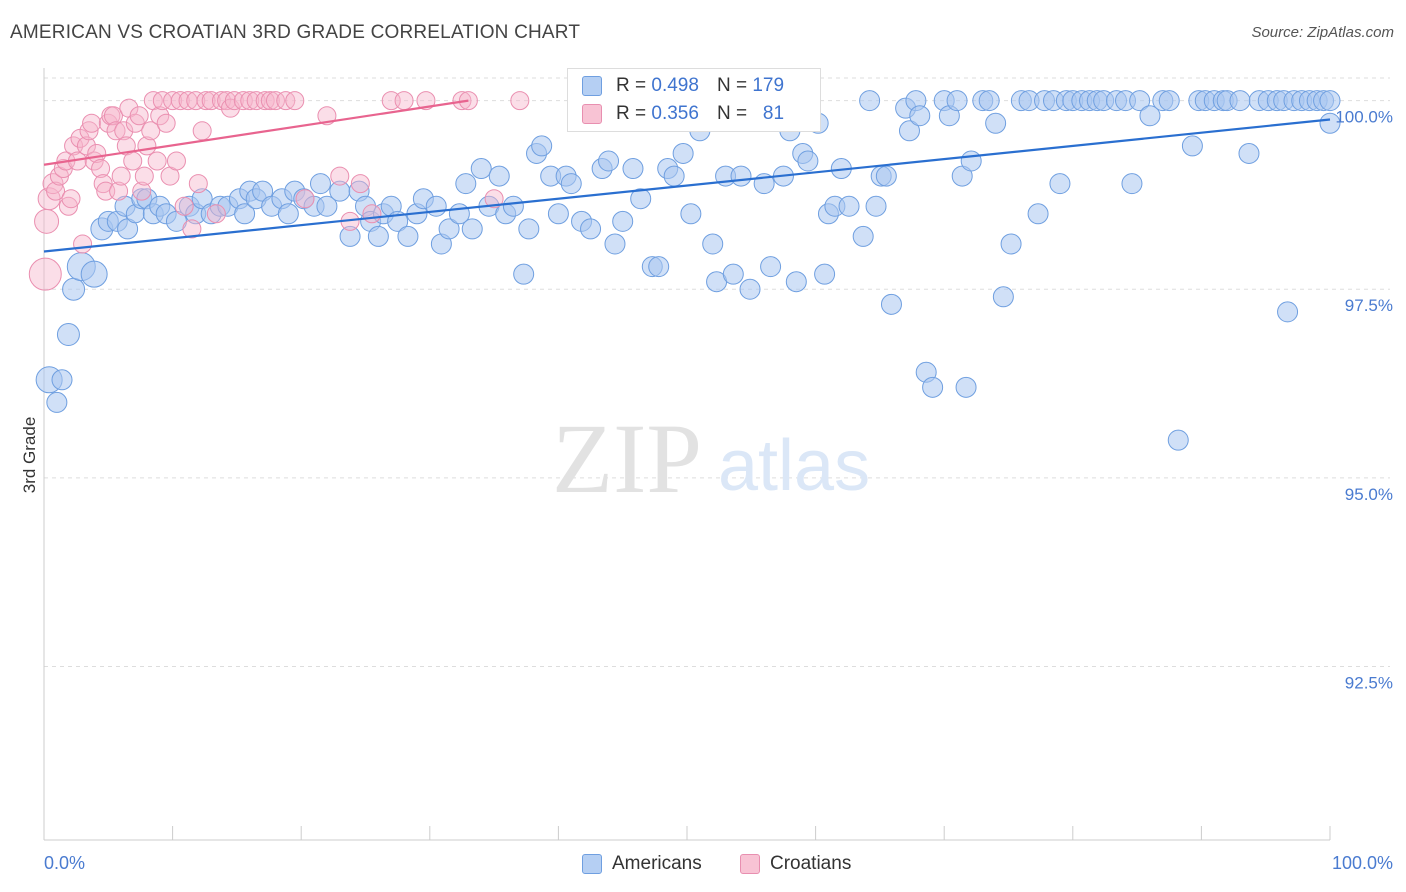 Image resolution: width=1406 pixels, height=892 pixels. Describe the element at coordinates (1362, 863) in the screenshot. I see `x-tick-label-max: 100.0%` at that location.